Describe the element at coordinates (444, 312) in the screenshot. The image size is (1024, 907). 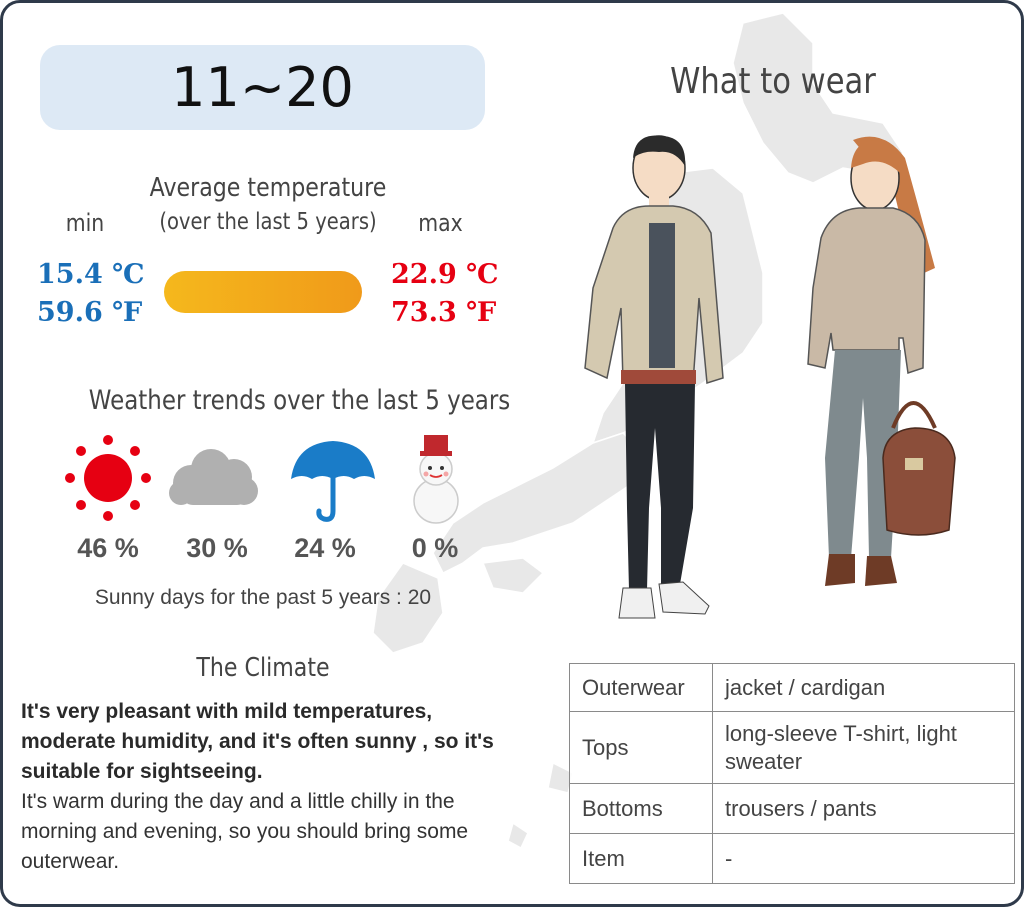
I see `max-temp-fahrenheit: 73.3 ℉` at that location.